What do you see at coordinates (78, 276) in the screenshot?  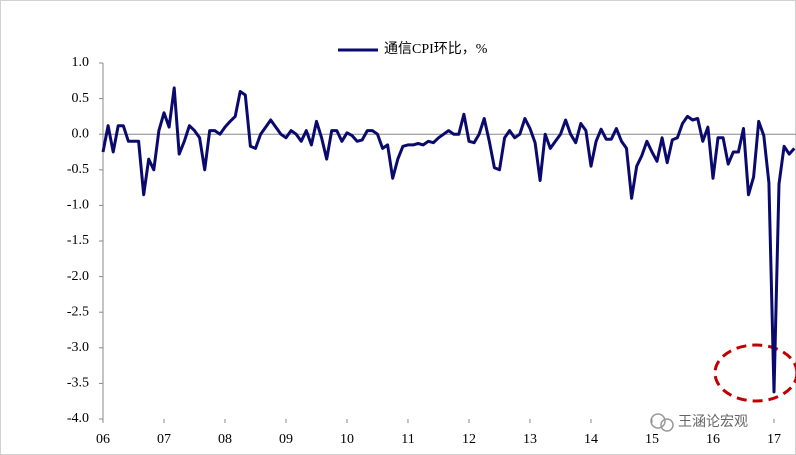 I see `y-tick-label: -2.0` at bounding box center [78, 276].